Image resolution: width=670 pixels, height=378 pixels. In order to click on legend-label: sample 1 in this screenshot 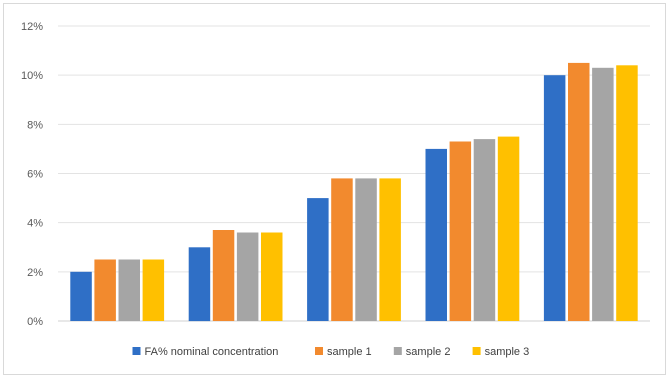, I will do `click(349, 352)`.